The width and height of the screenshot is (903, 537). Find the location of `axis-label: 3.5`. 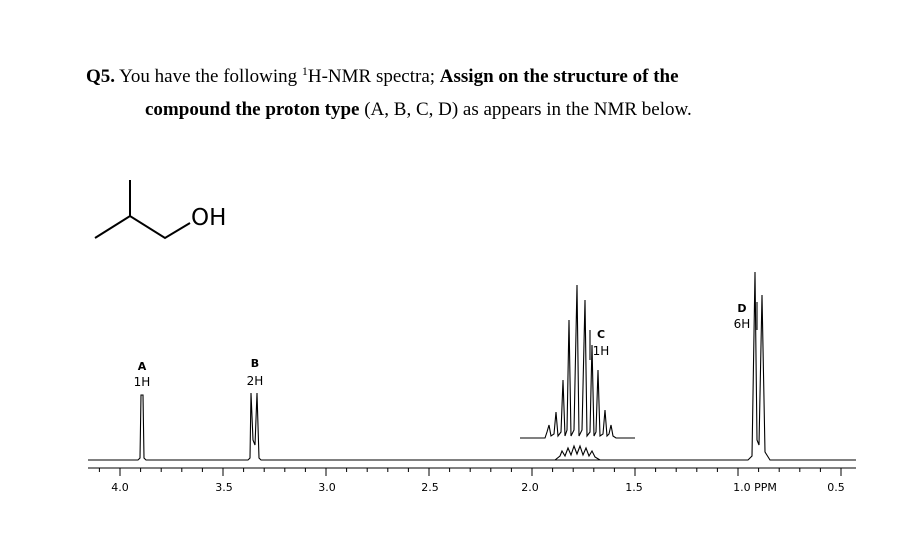

axis-label: 3.5 is located at coordinates (224, 487).